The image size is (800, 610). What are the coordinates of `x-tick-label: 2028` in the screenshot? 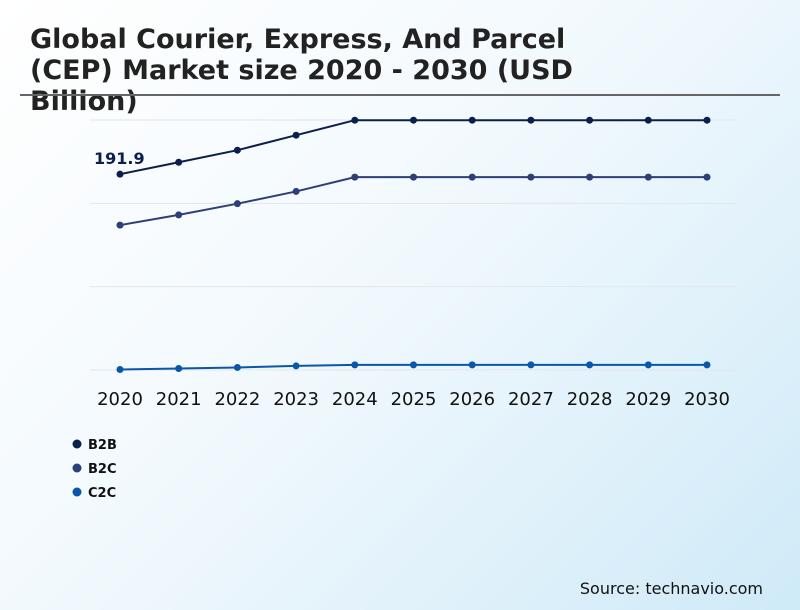 It's located at (590, 399).